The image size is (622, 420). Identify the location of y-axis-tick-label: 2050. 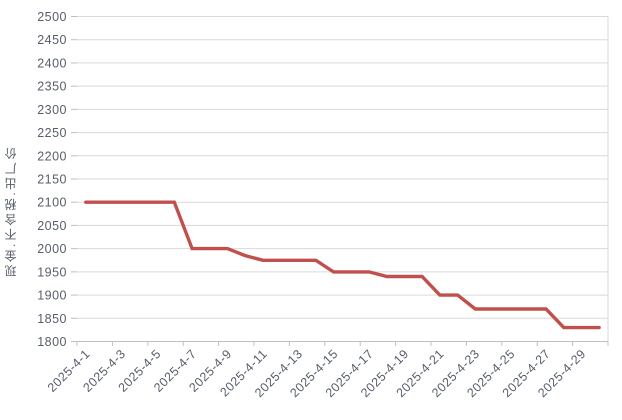
(52, 226).